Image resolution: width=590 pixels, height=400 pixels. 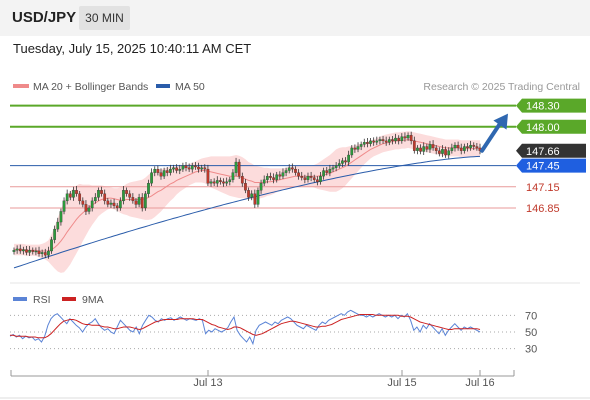 What do you see at coordinates (344, 379) in the screenshot?
I see `x-axis-ticks: Jul 13 Jul 15 Jul 16` at bounding box center [344, 379].